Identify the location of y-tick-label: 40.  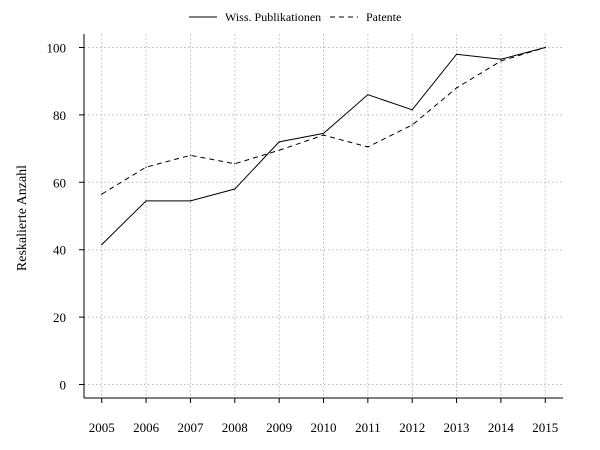
(59, 250).